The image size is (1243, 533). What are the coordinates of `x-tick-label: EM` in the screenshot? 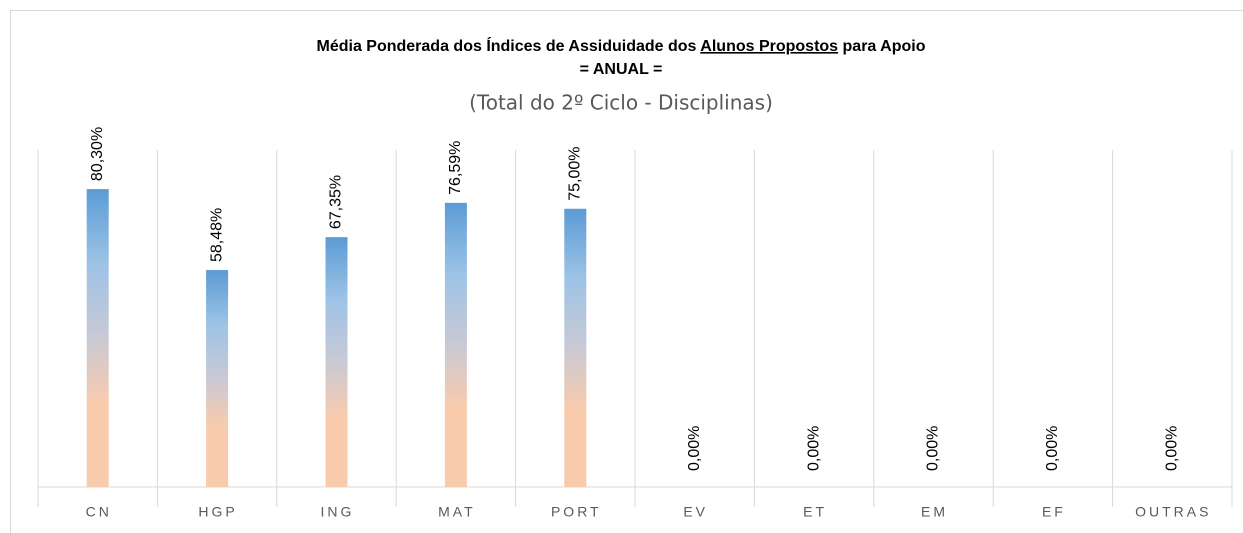 It's located at (934, 512).